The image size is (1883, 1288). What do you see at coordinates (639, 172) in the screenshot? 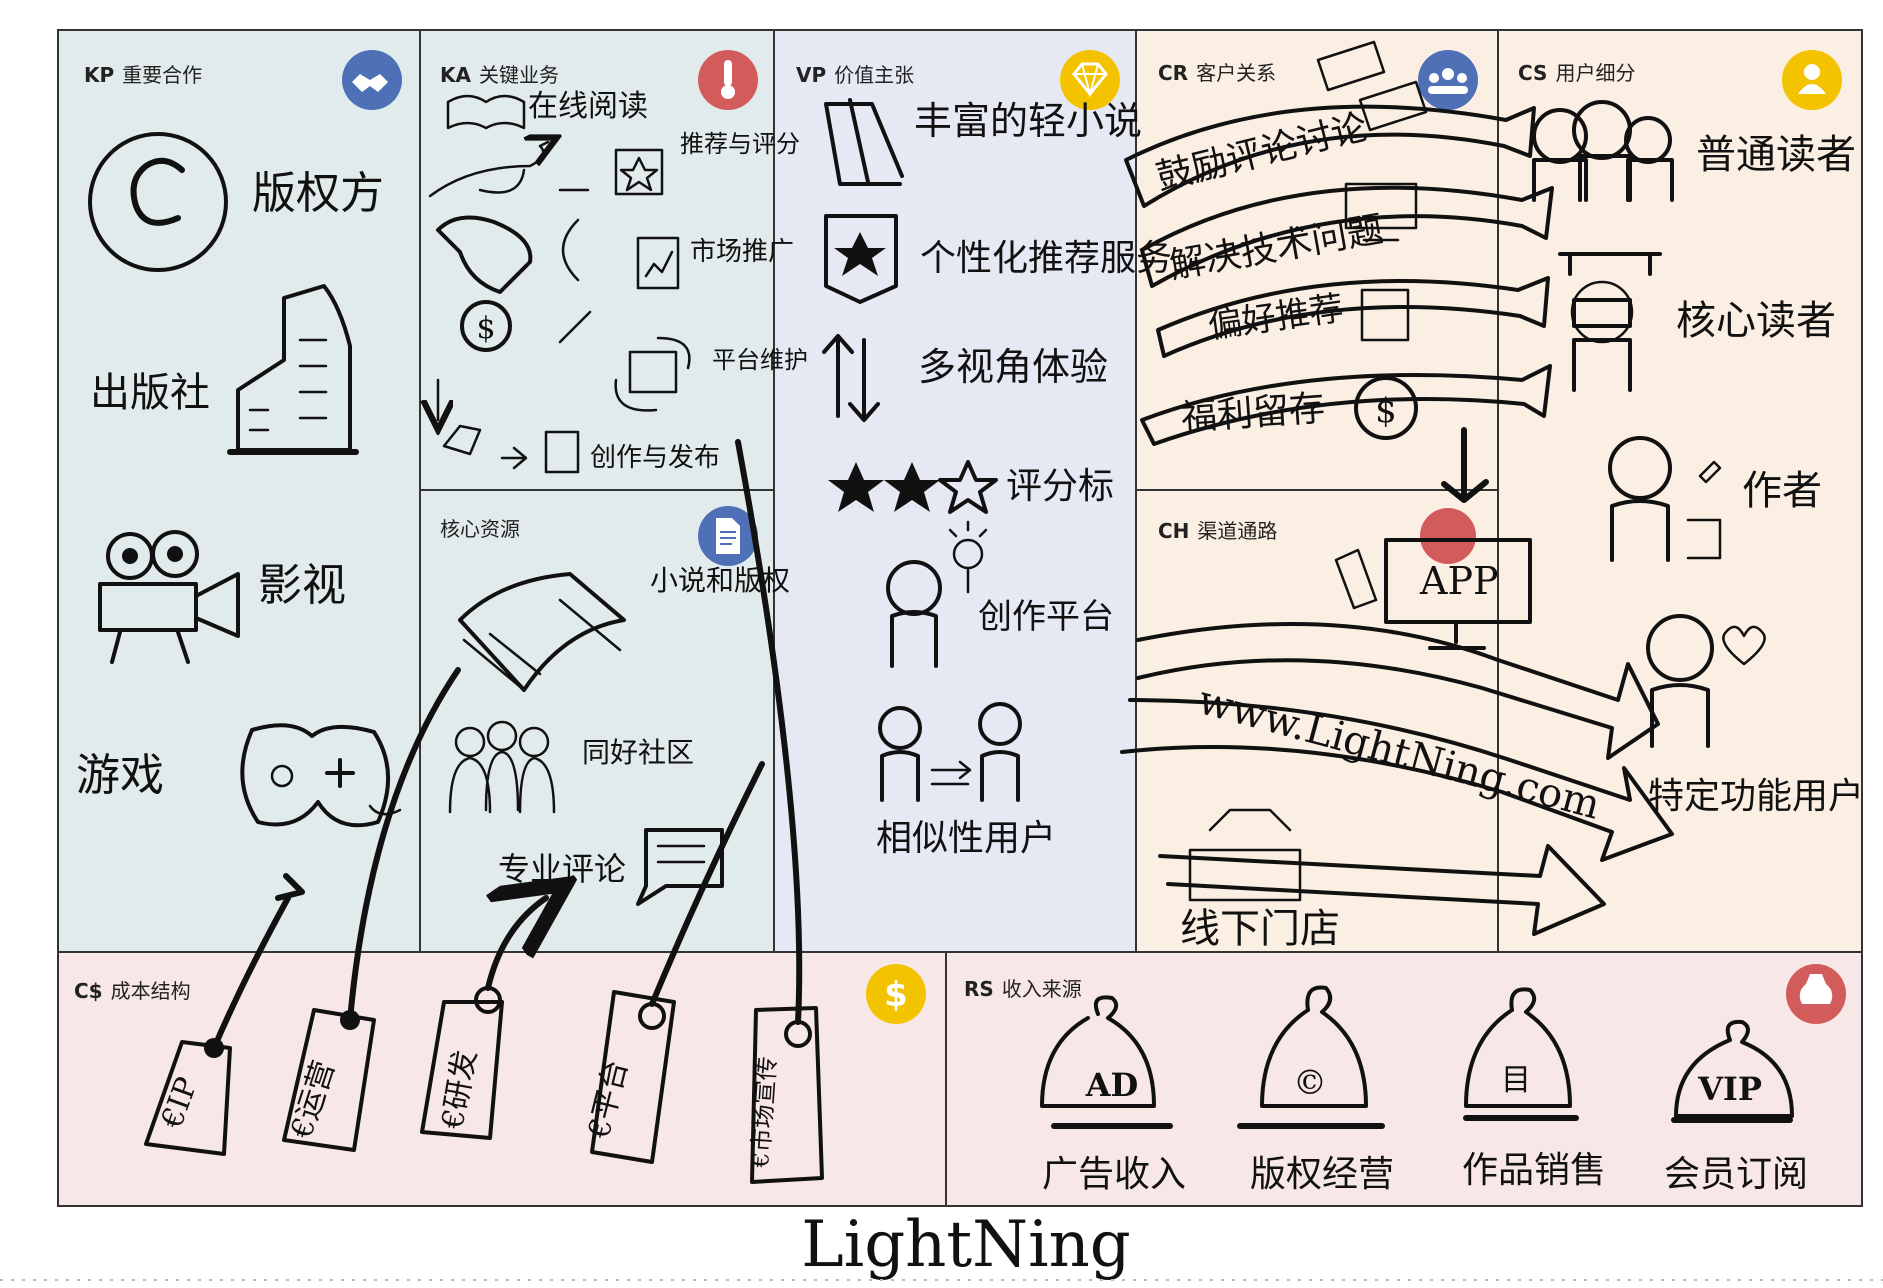
I see `star-frame-icon` at bounding box center [639, 172].